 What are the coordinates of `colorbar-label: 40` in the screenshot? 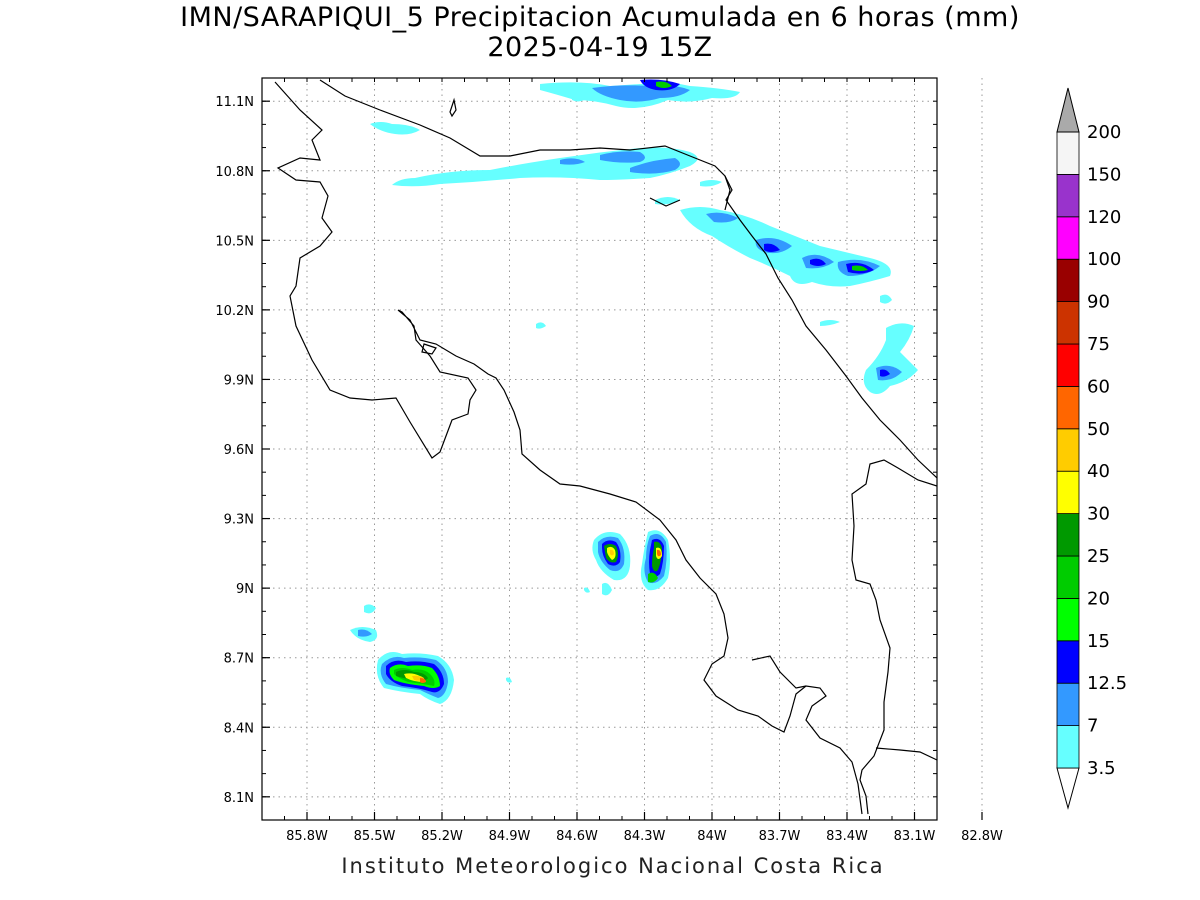 It's located at (1098, 471).